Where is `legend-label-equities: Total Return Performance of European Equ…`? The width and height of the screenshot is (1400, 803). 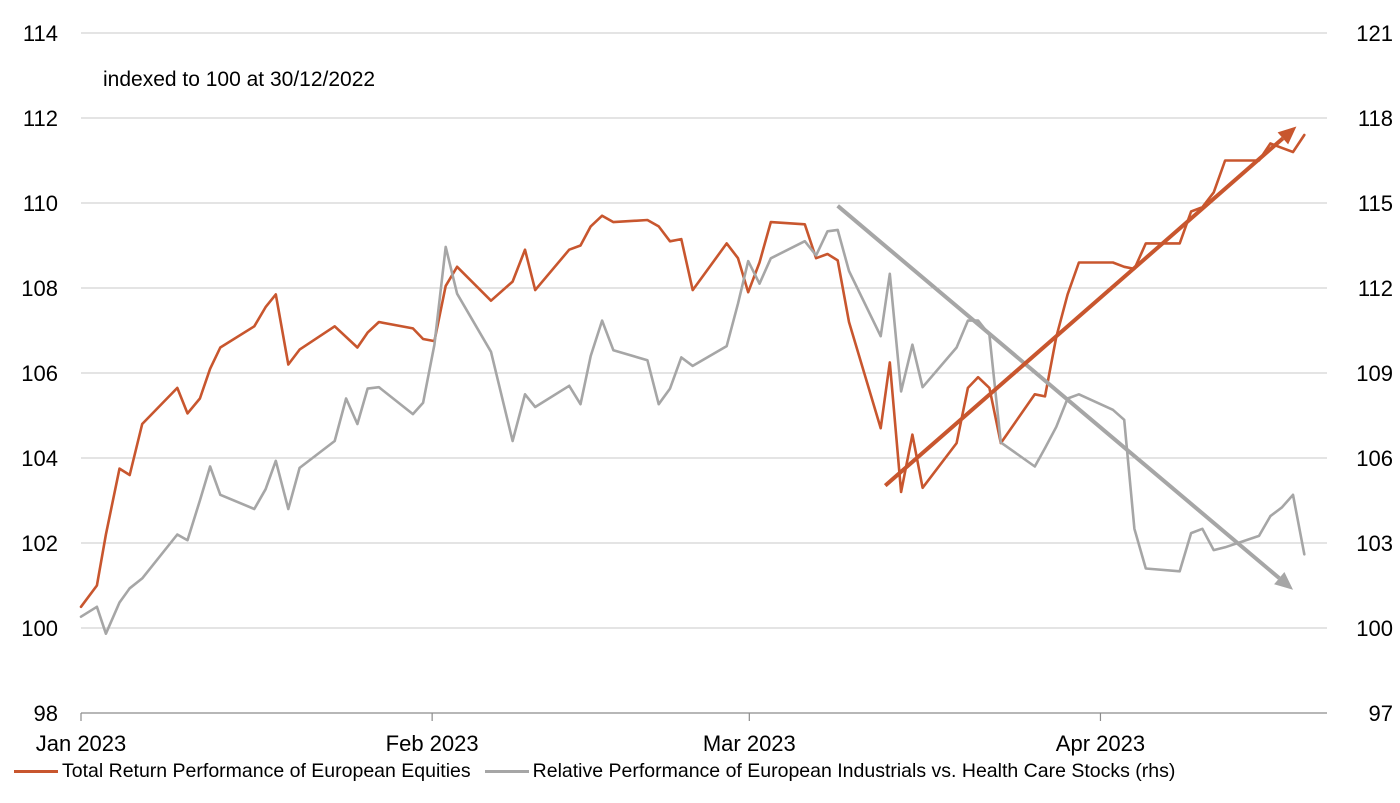 legend-label-equities: Total Return Performance of European Equ… is located at coordinates (266, 771).